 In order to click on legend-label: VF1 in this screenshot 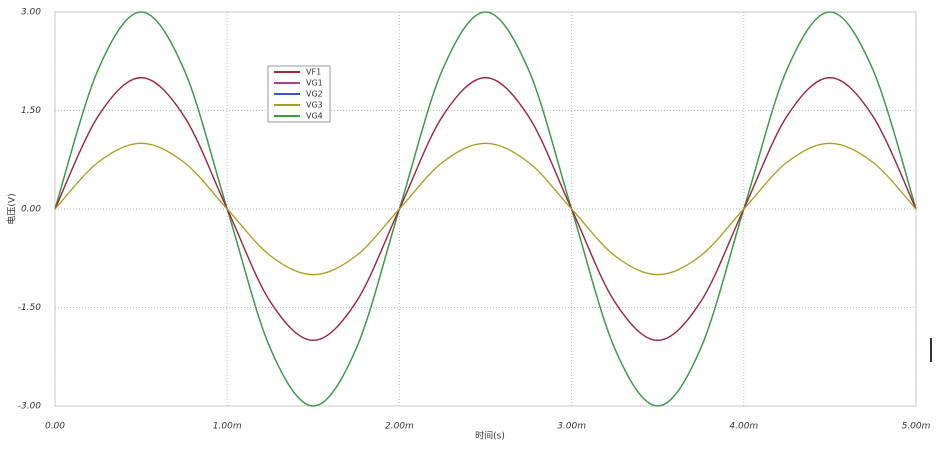, I will do `click(313, 72)`.